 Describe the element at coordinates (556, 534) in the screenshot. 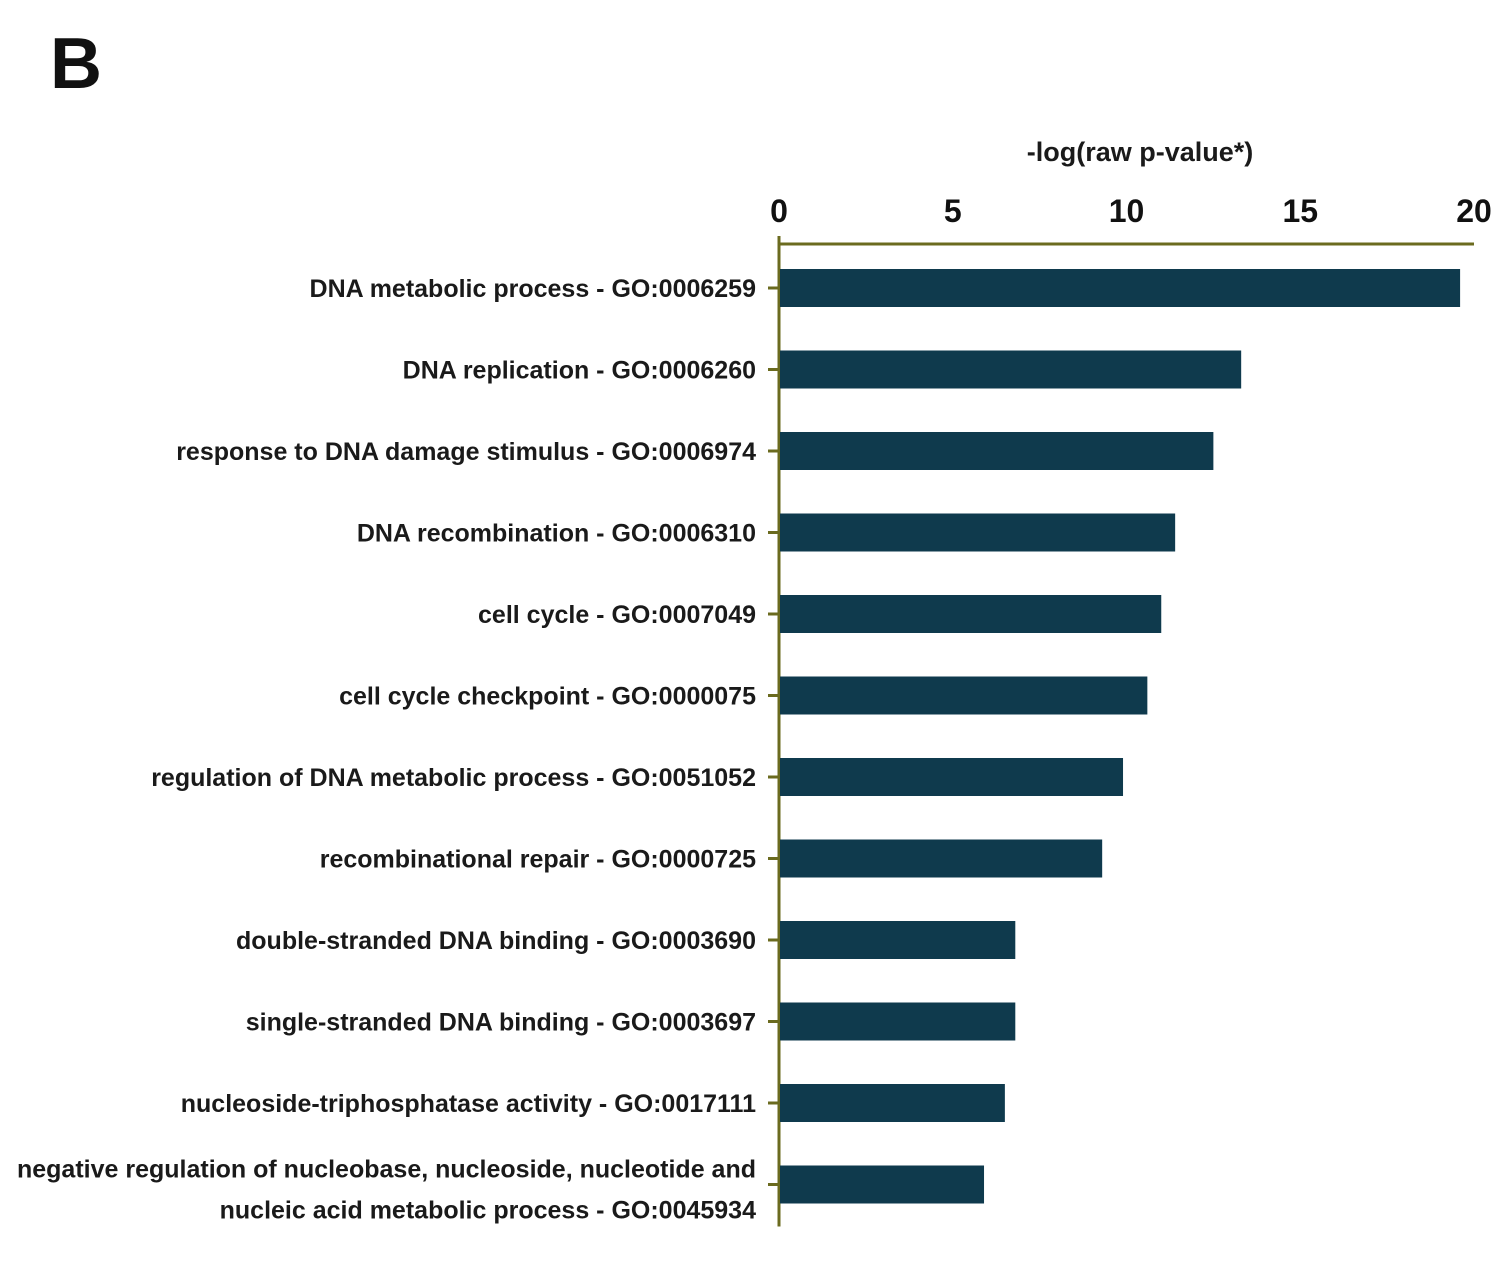

I see `category-label: DNA recombination - GO:0006310` at that location.